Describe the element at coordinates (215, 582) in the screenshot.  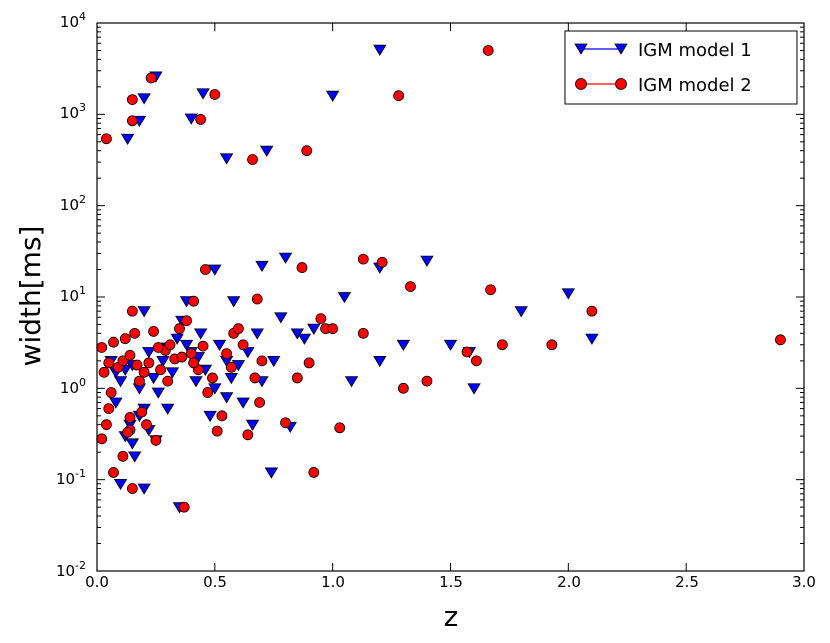
I see `x-tick-label: 0.5` at that location.